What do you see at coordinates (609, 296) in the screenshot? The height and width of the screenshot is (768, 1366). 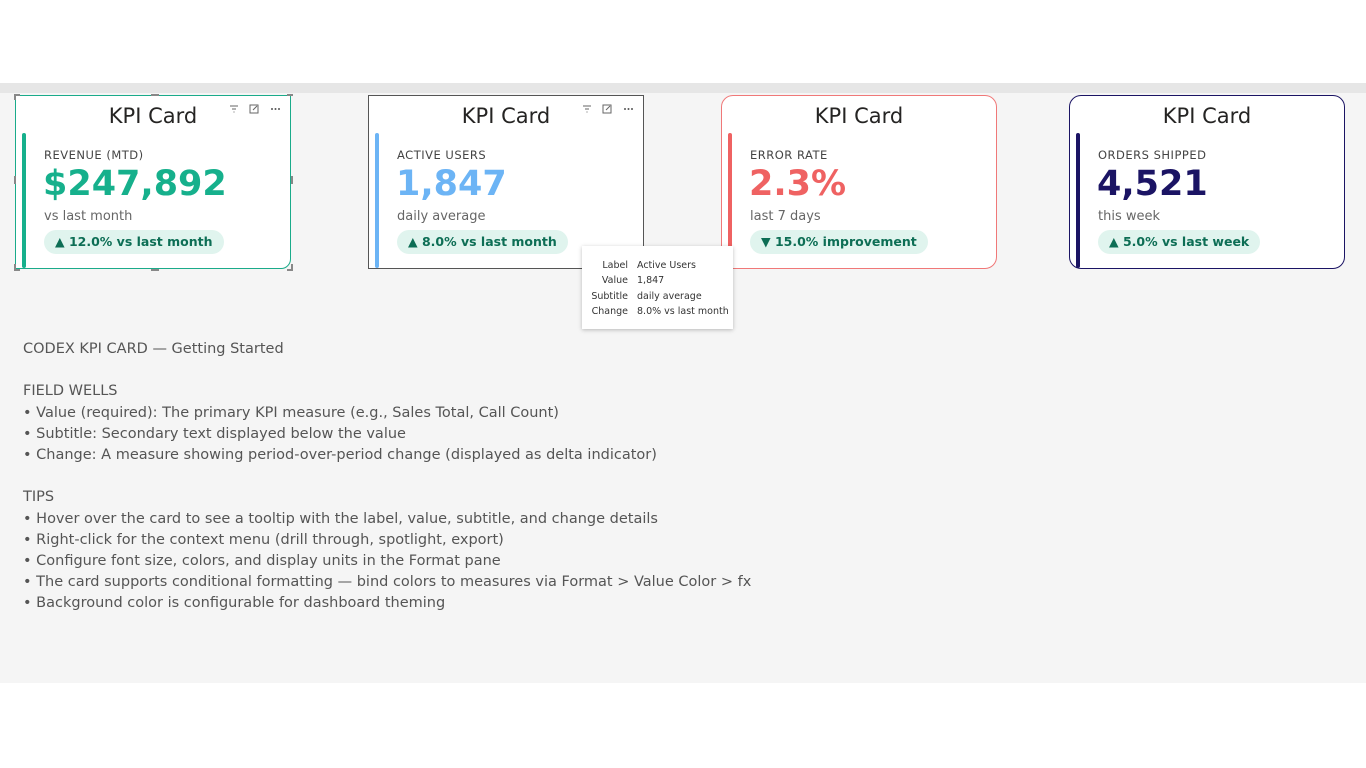 I see `tooltip-key: Subtitle` at bounding box center [609, 296].